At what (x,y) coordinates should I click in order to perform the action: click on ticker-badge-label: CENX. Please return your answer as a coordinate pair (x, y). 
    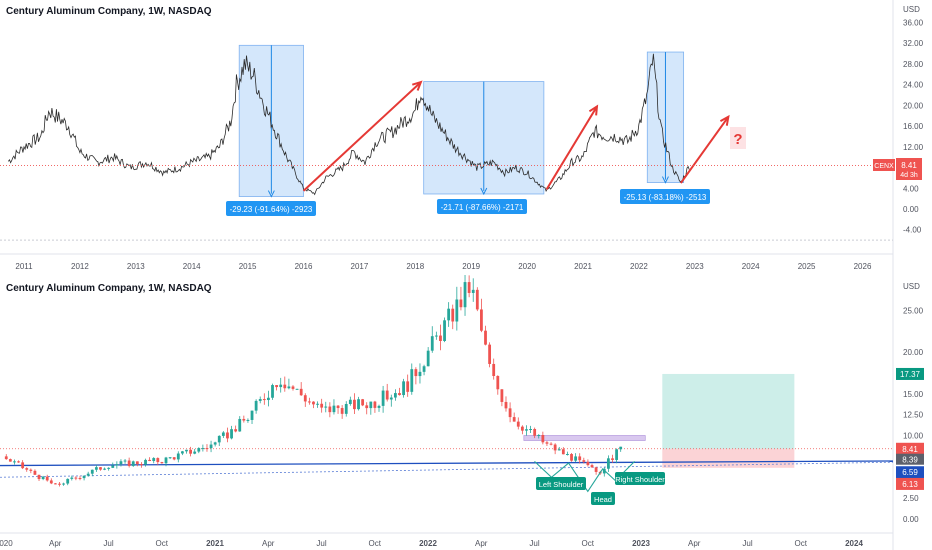
    Looking at the image, I should click on (884, 166).